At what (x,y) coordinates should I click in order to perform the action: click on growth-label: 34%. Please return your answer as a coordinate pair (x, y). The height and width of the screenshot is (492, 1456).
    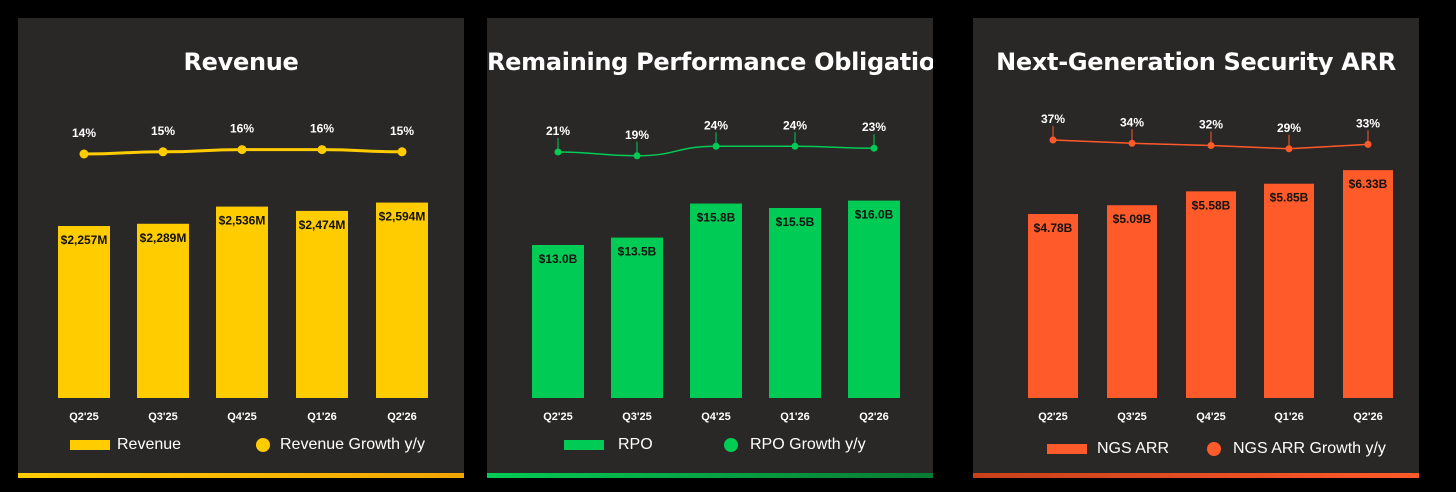
    Looking at the image, I should click on (1132, 122).